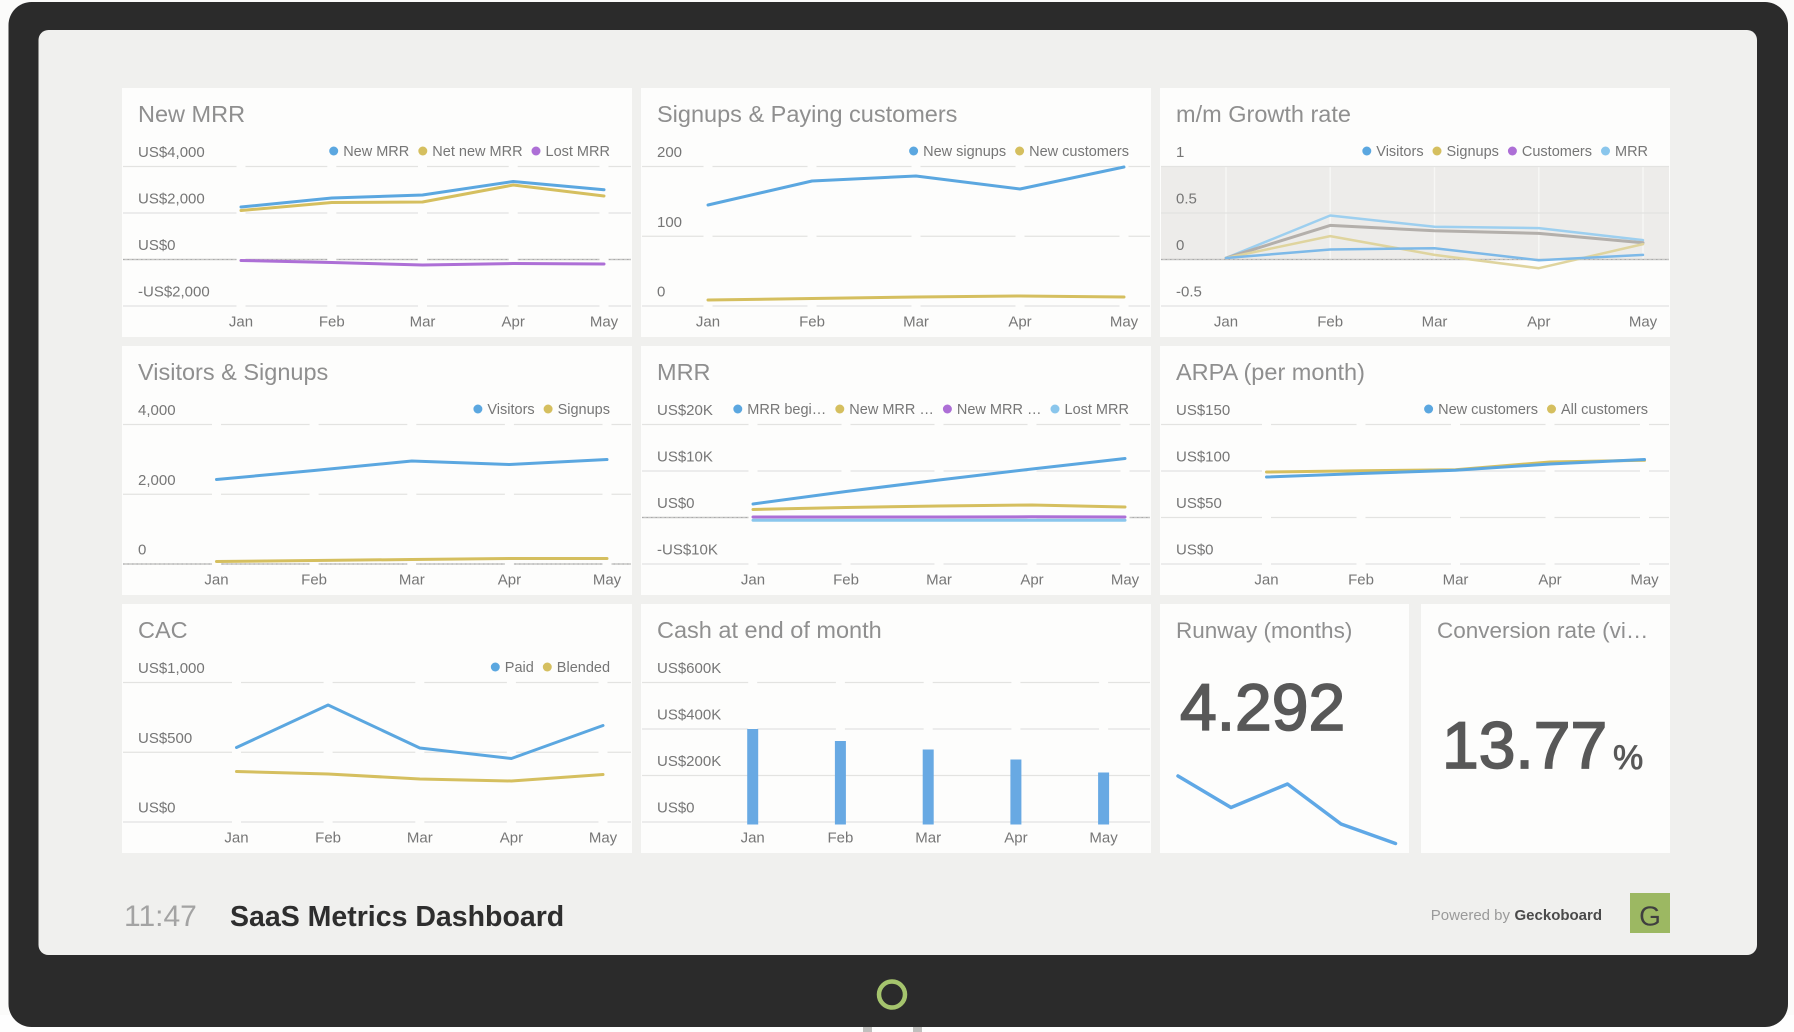  I want to click on svg-text: 2,000, so click(157, 480).